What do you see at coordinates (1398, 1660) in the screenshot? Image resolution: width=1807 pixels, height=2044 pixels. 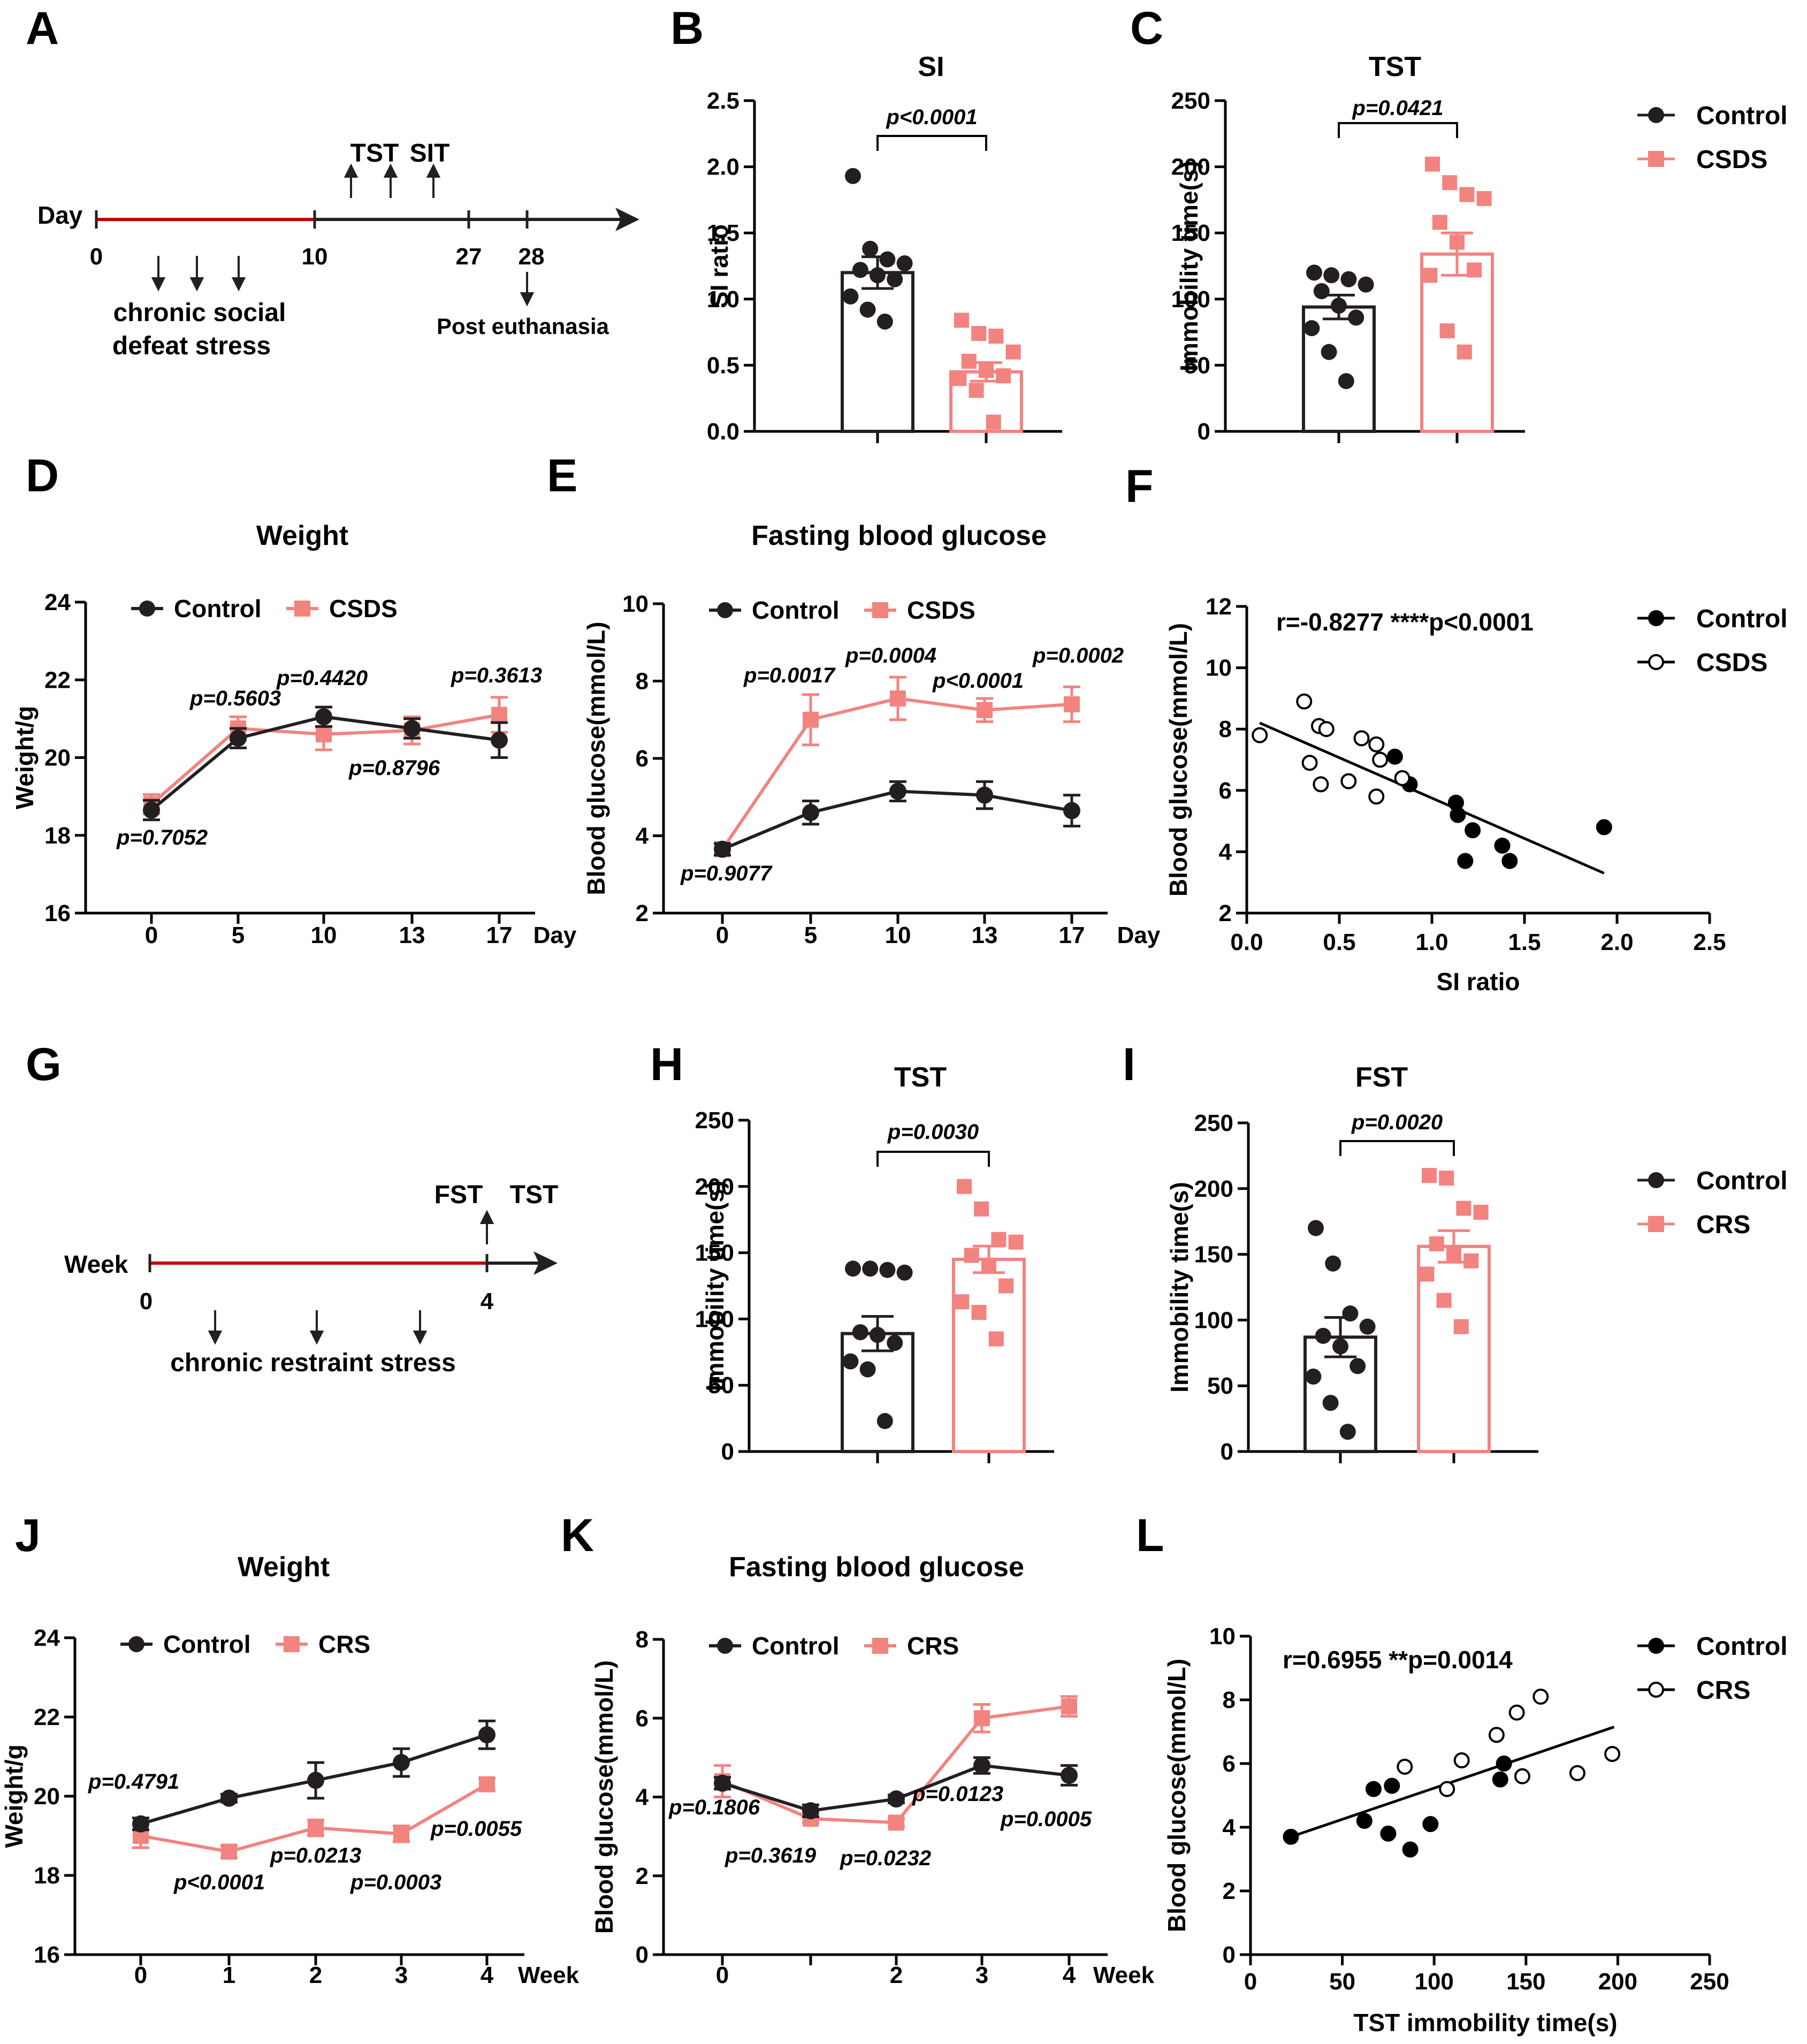 I see `chart-l-stat-label: r=0.6955 **p=0.0014` at bounding box center [1398, 1660].